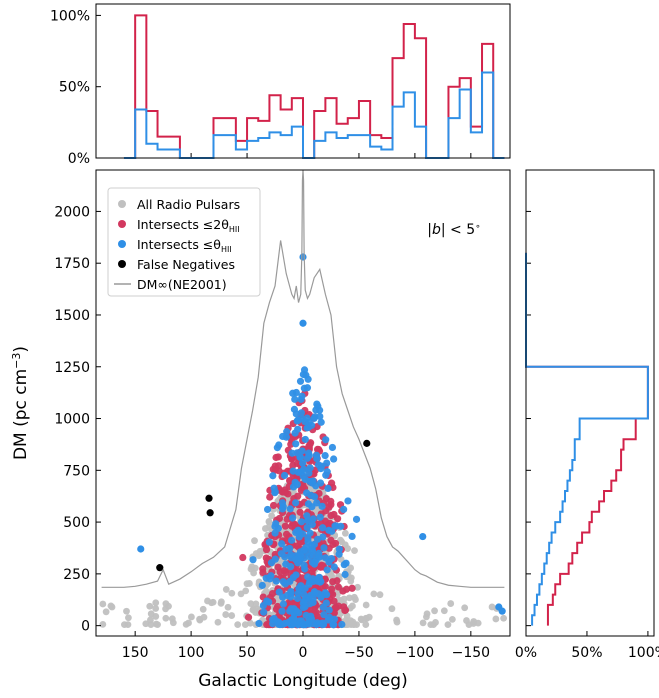  Describe the element at coordinates (72, 368) in the screenshot. I see `main-ytick-label: 1250` at that location.